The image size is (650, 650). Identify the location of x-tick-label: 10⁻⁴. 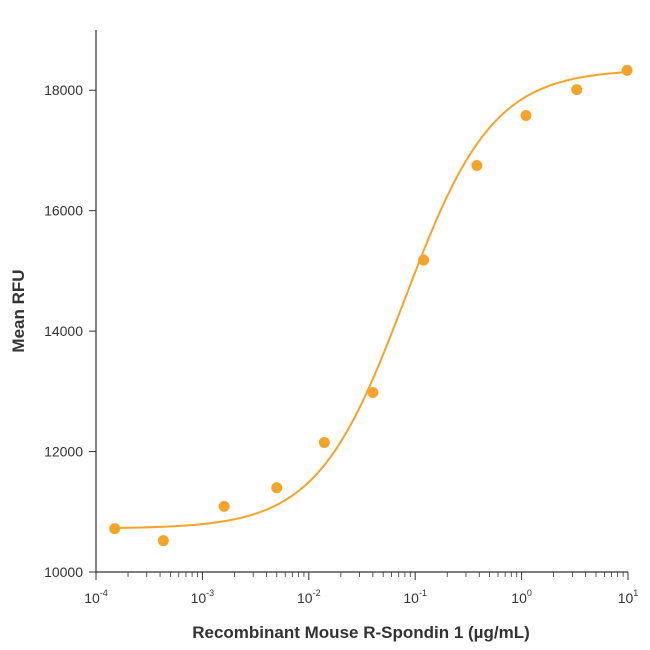
(96, 597).